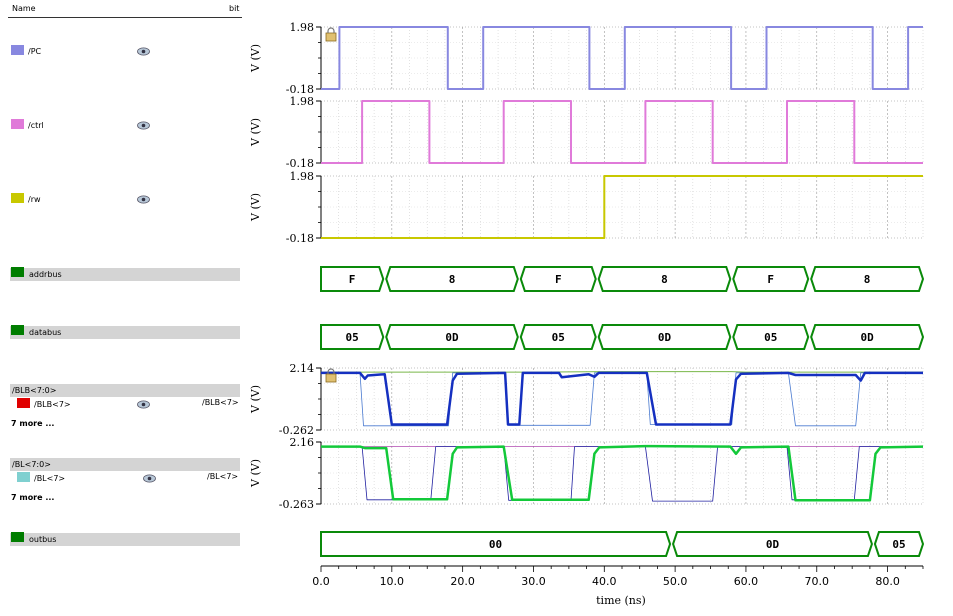 This screenshot has height=616, width=953. Describe the element at coordinates (23, 403) in the screenshot. I see `blb7-color-swatch` at that location.